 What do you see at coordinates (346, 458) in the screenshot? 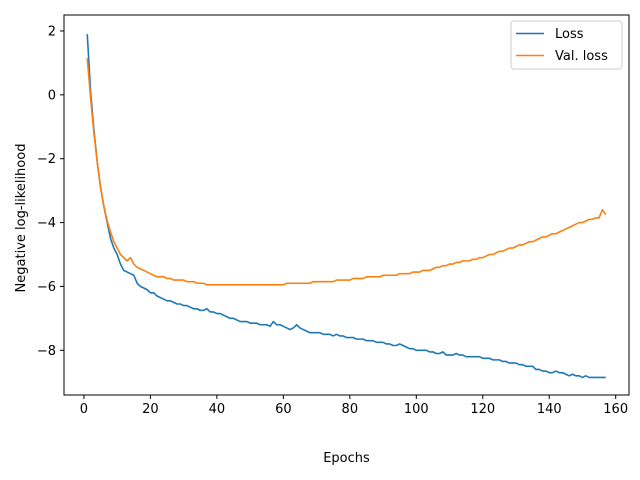
I see `x-axis-label: Epochs` at bounding box center [346, 458].